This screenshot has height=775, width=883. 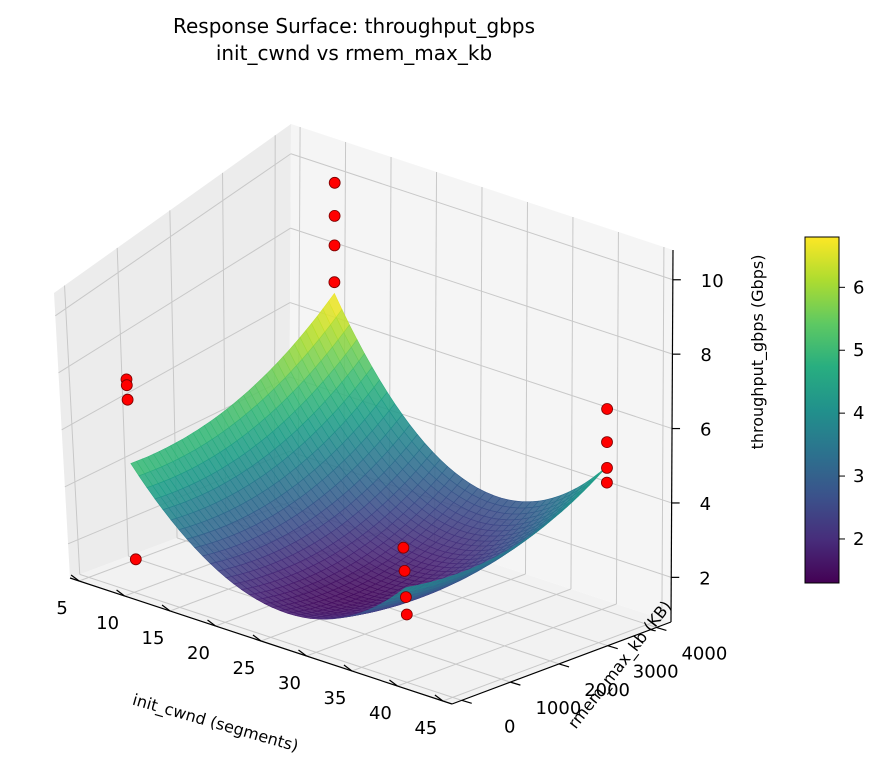 What do you see at coordinates (704, 578) in the screenshot?
I see `z-tick-label: 2` at bounding box center [704, 578].